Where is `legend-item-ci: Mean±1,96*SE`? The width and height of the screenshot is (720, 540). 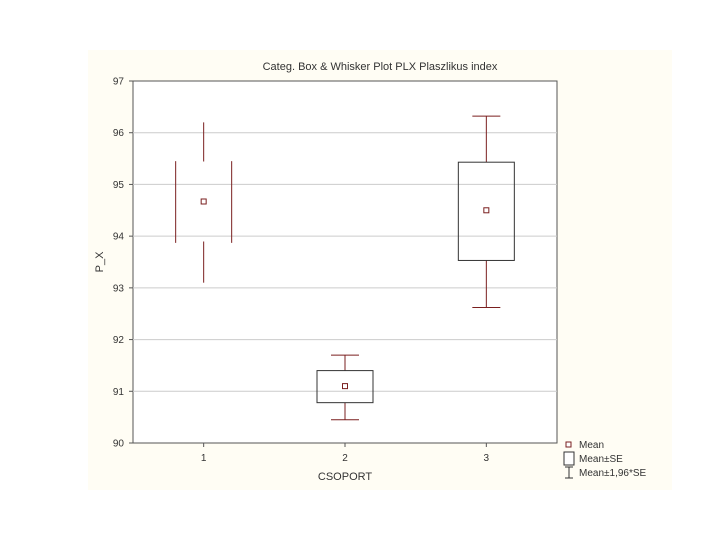
legend-item-ci: Mean±1,96*SE is located at coordinates (606, 472).